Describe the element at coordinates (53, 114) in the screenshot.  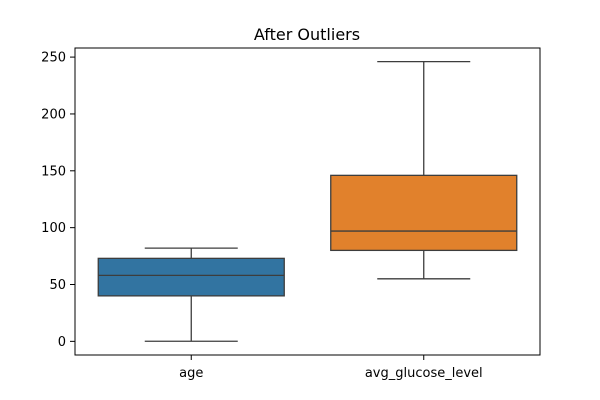
I see `y-tick-label: 200` at that location.